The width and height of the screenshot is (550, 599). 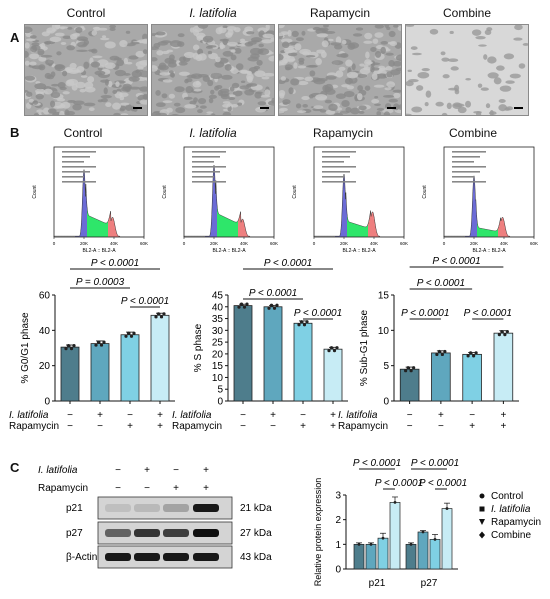 I want to click on micrograph-label: Control, so click(x=86, y=13).